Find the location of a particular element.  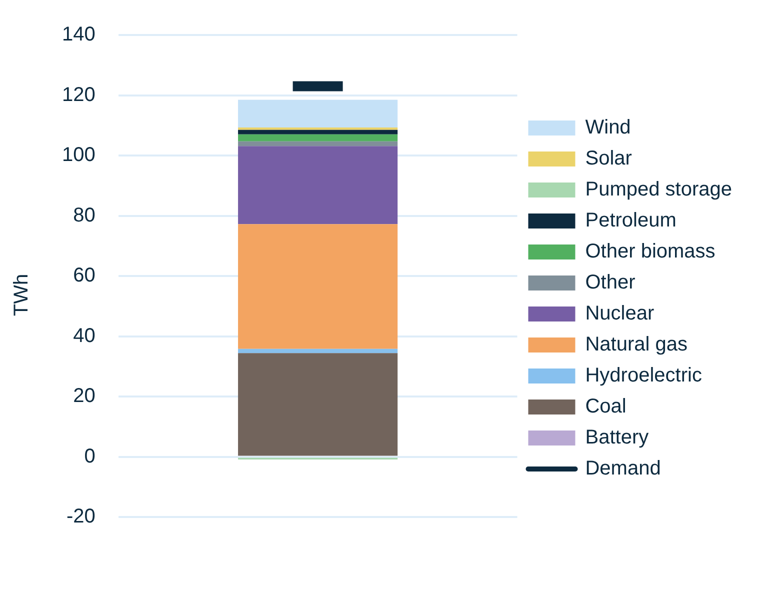

y-tick-label: 20 is located at coordinates (84, 396).